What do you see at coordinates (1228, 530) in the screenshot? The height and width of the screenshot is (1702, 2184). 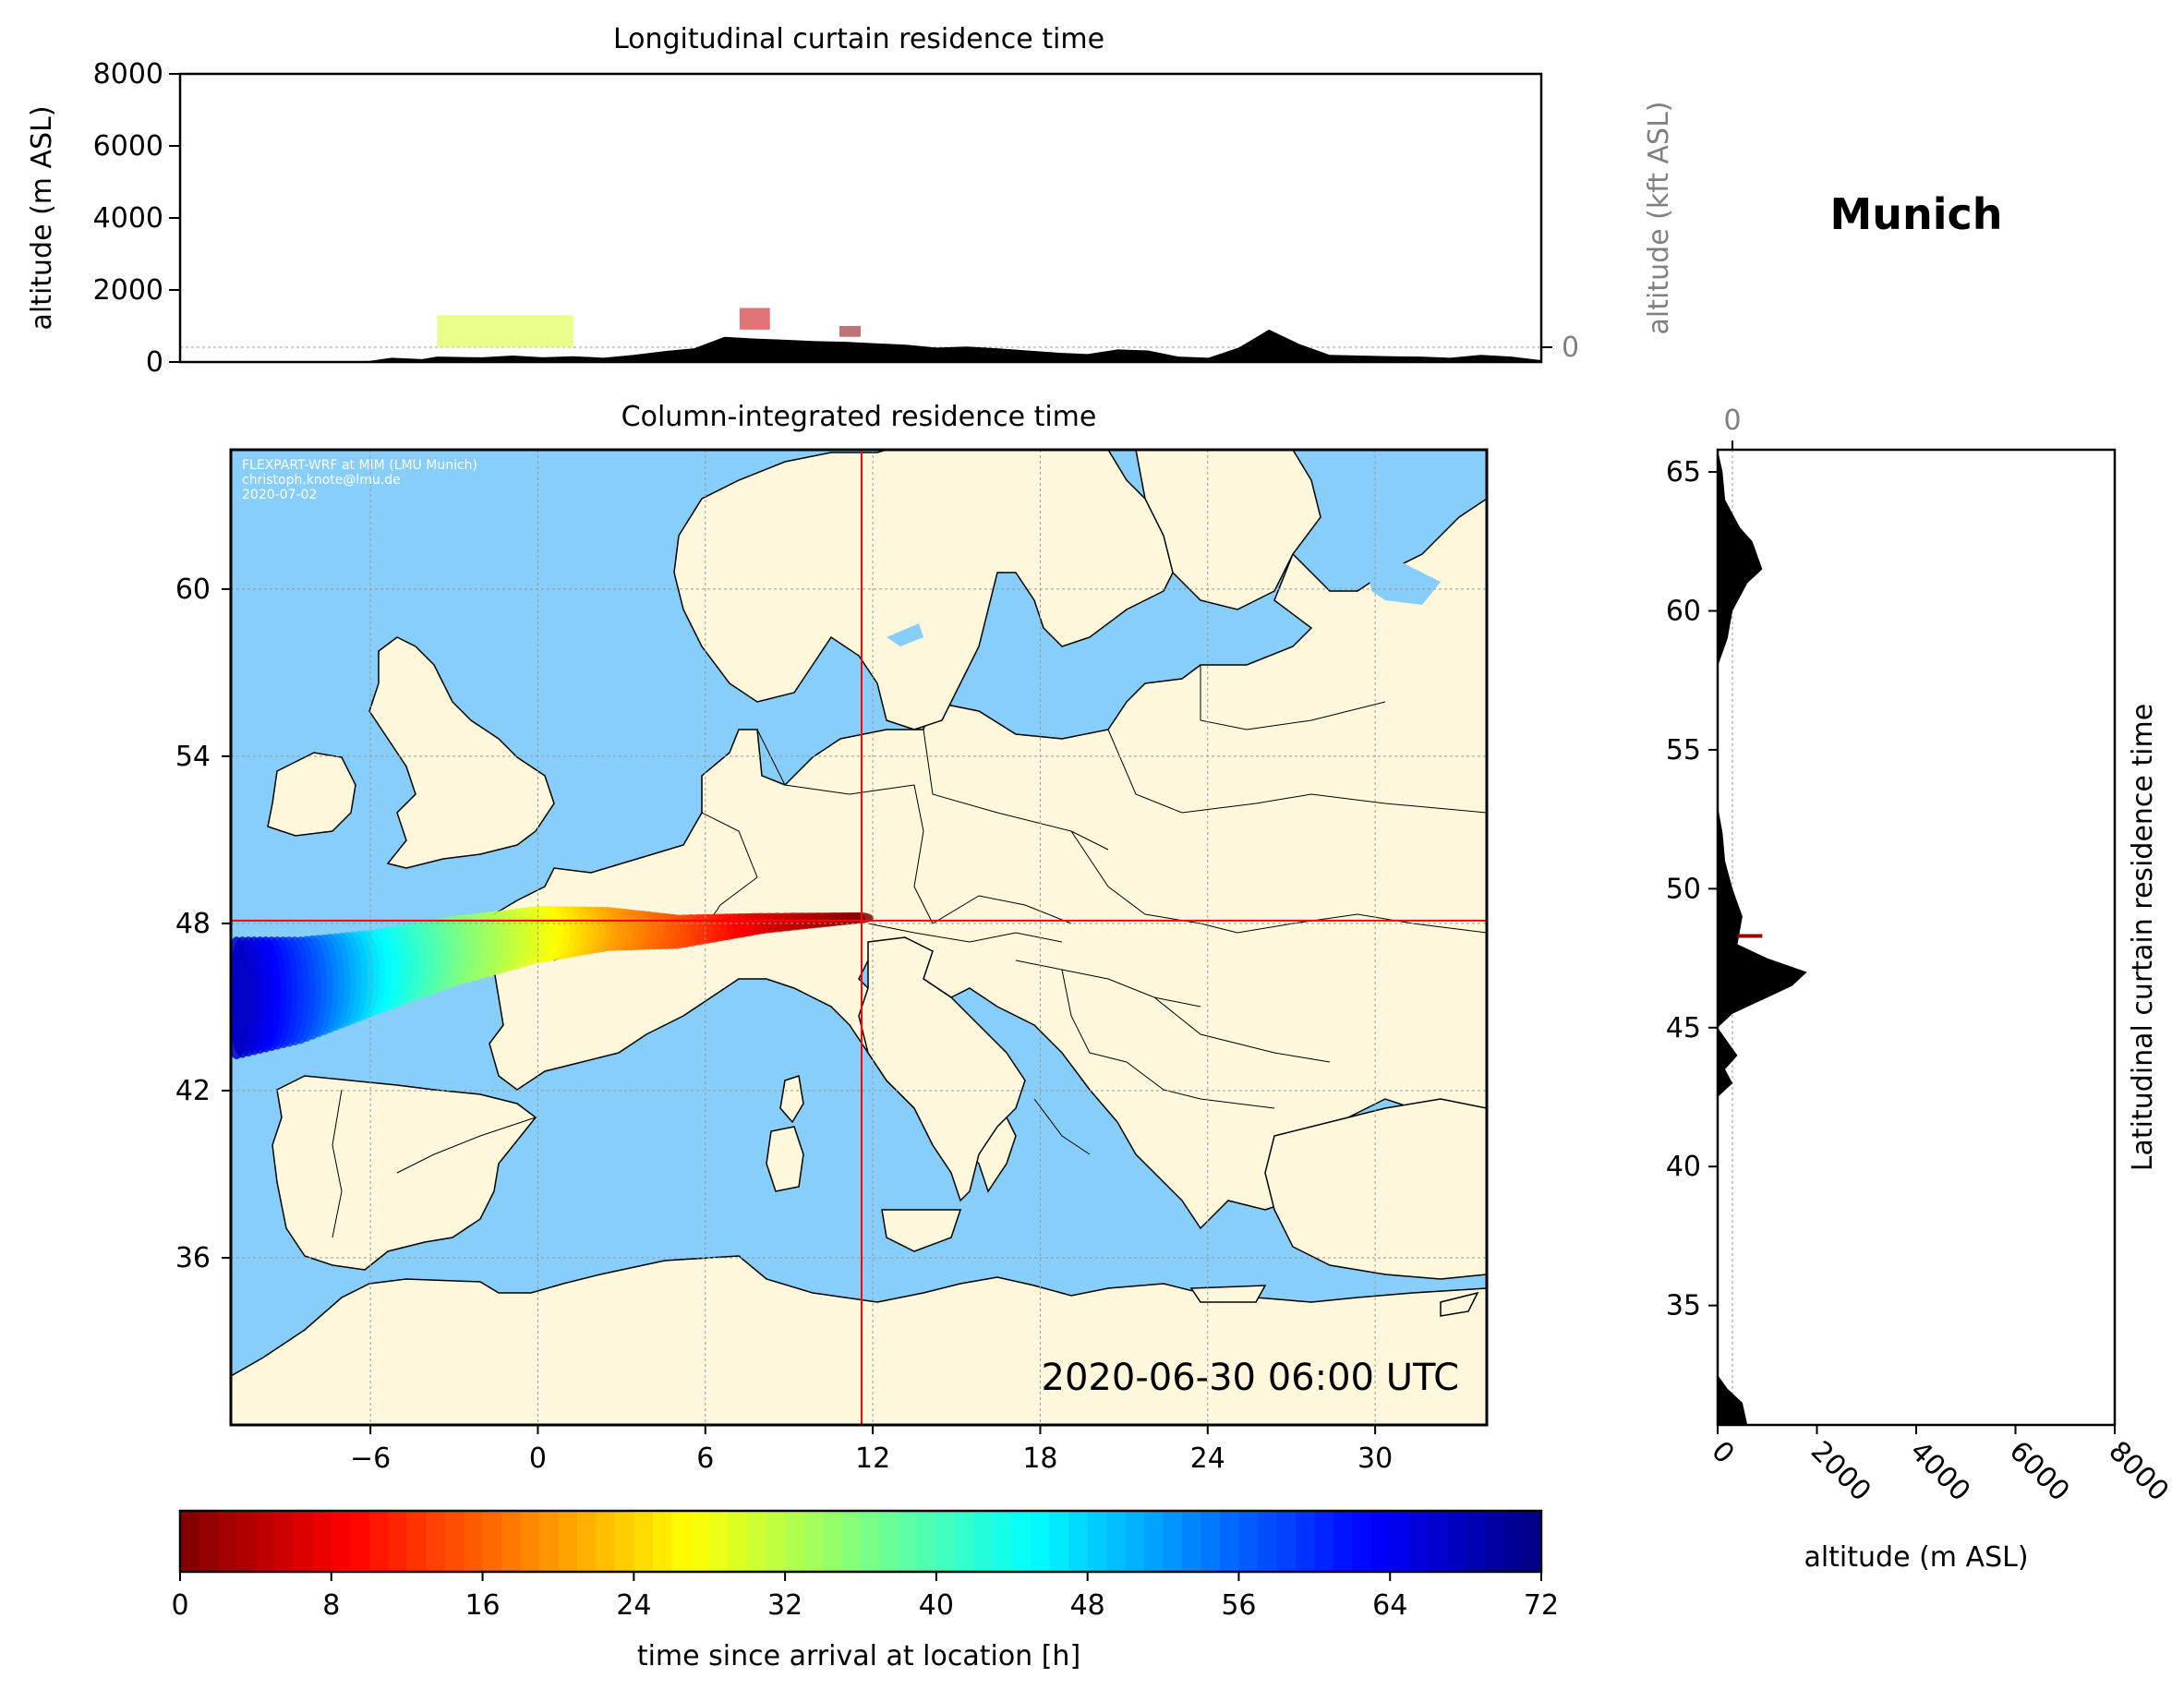 I see `finland` at bounding box center [1228, 530].